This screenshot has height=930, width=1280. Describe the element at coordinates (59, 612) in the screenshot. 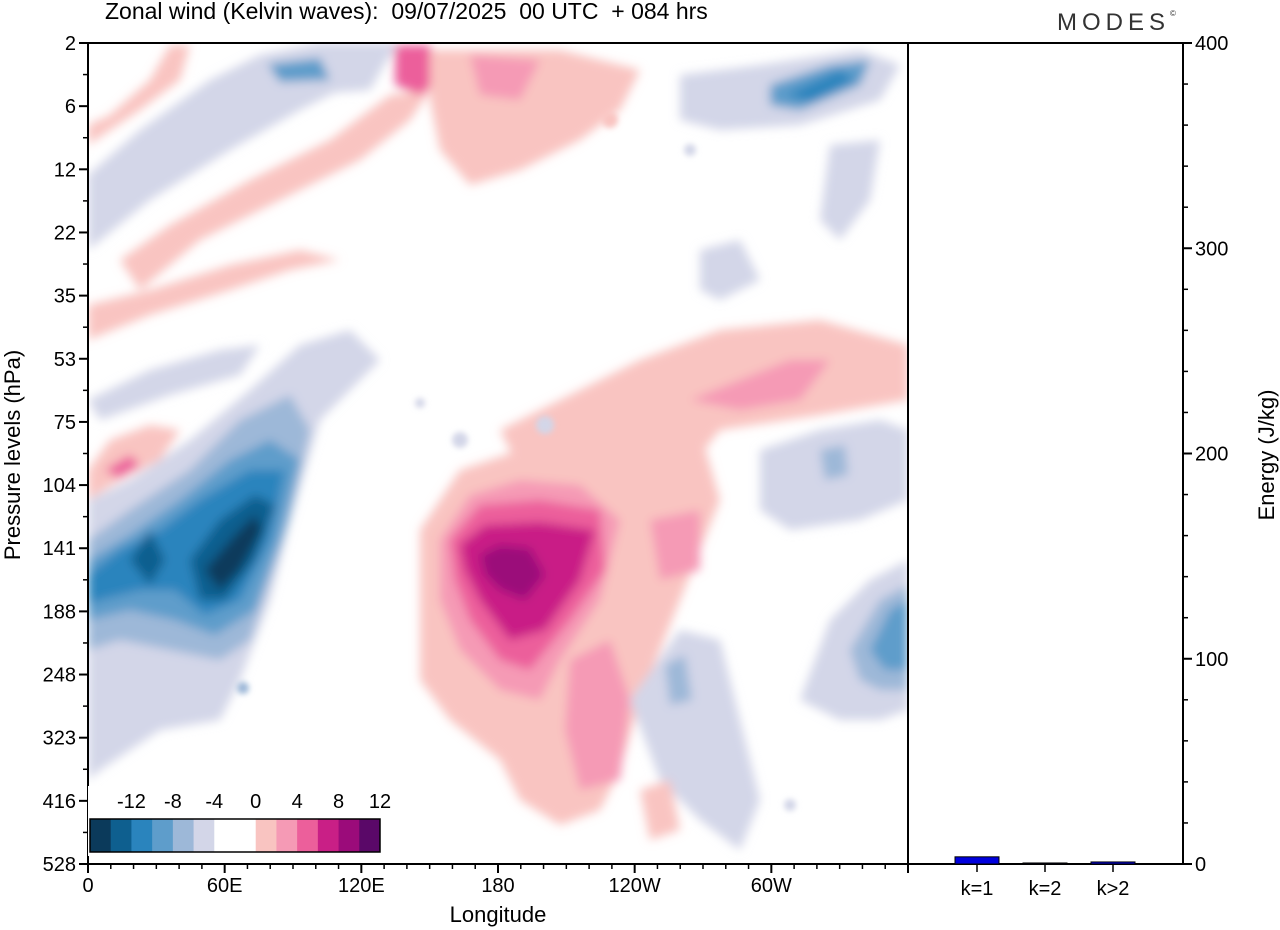

I see `y-tick-label: 188` at that location.